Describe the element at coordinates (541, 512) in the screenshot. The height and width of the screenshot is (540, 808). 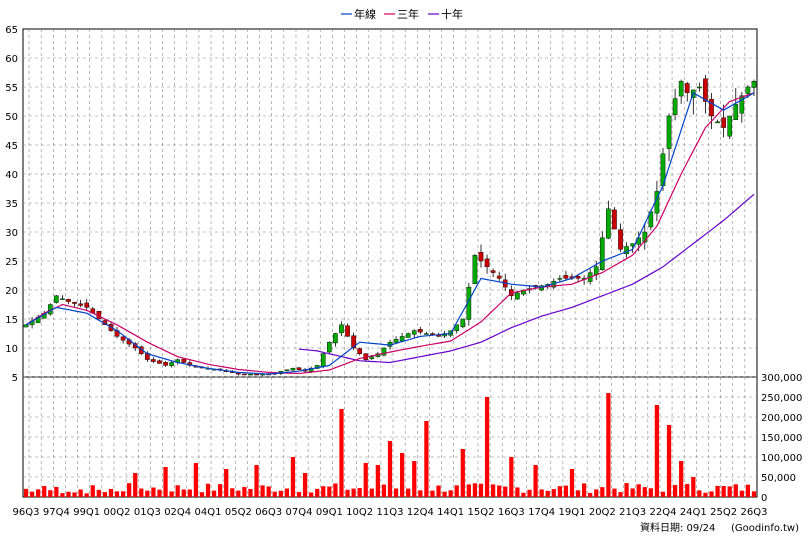
I see `time-tick-label: 17Q4` at that location.